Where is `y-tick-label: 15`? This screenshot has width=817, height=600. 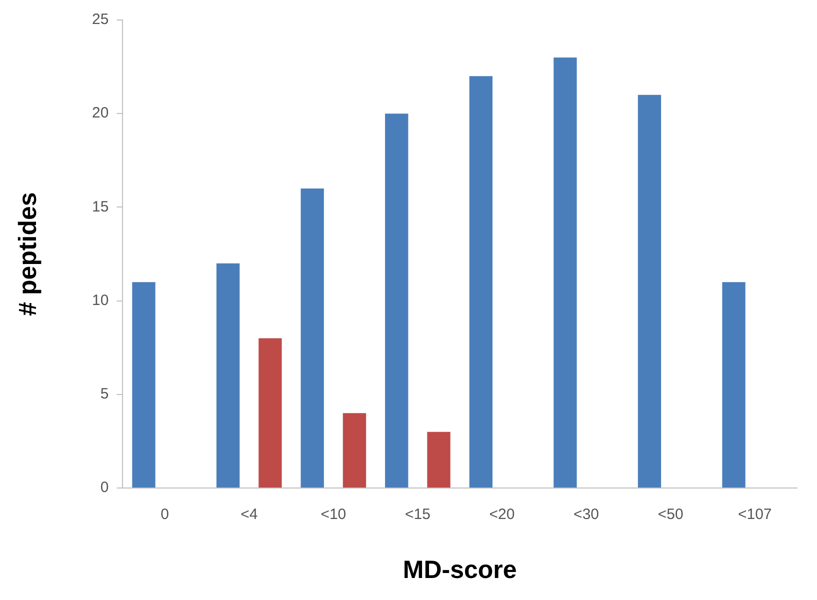
y-tick-label: 15 is located at coordinates (100, 207).